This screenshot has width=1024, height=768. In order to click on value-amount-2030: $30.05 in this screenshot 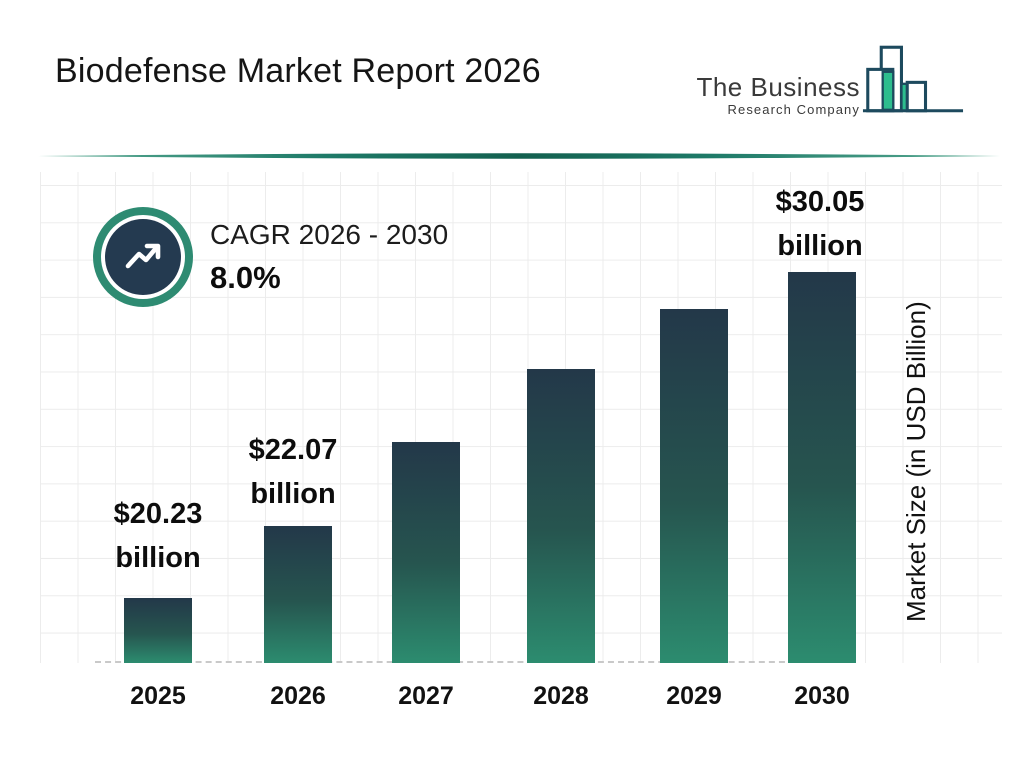, I will do `click(820, 202)`.